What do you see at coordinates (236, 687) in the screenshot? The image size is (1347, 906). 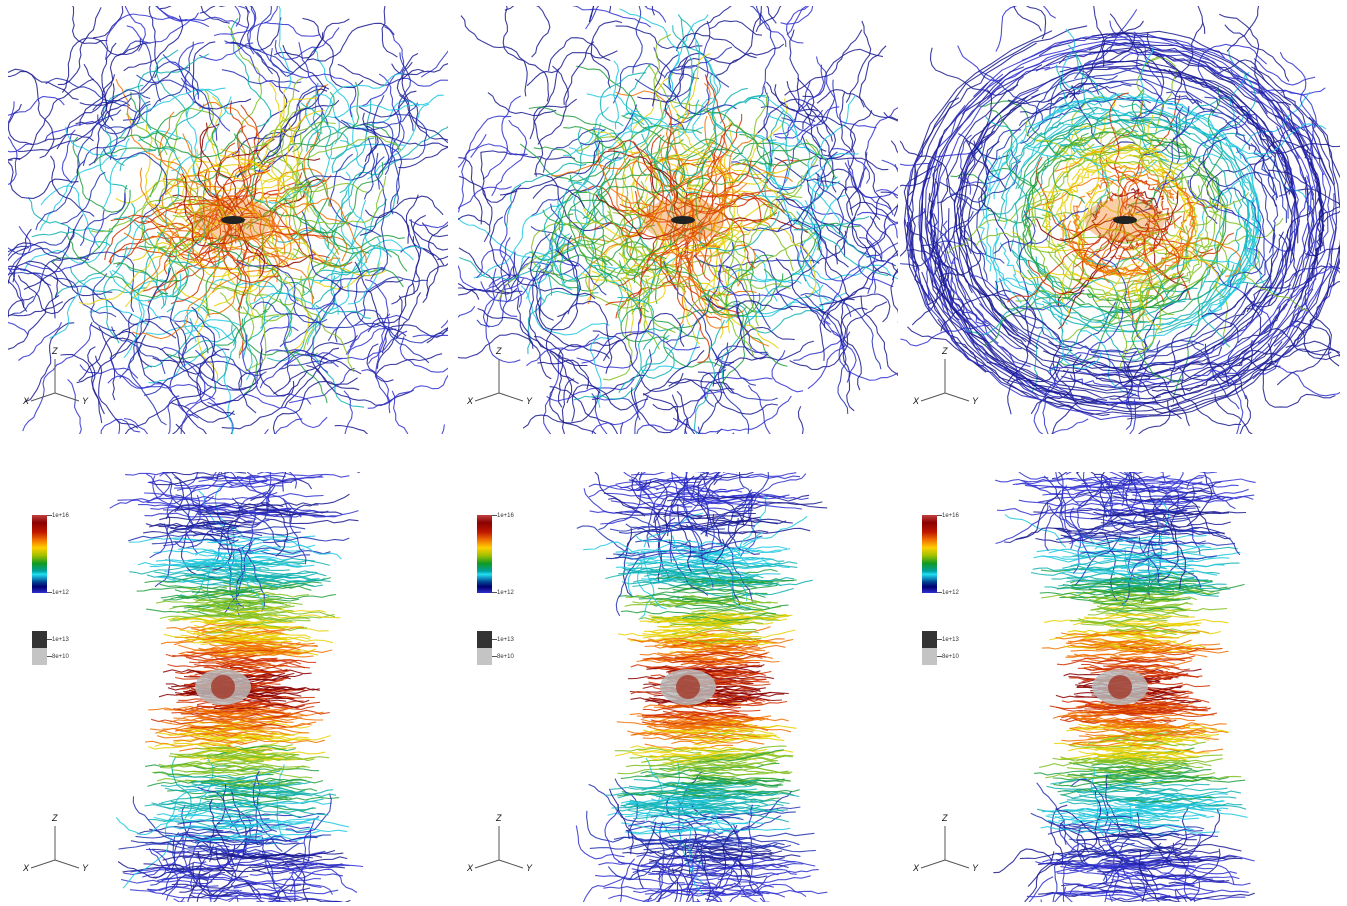 I see `streamlines-bottom-left` at bounding box center [236, 687].